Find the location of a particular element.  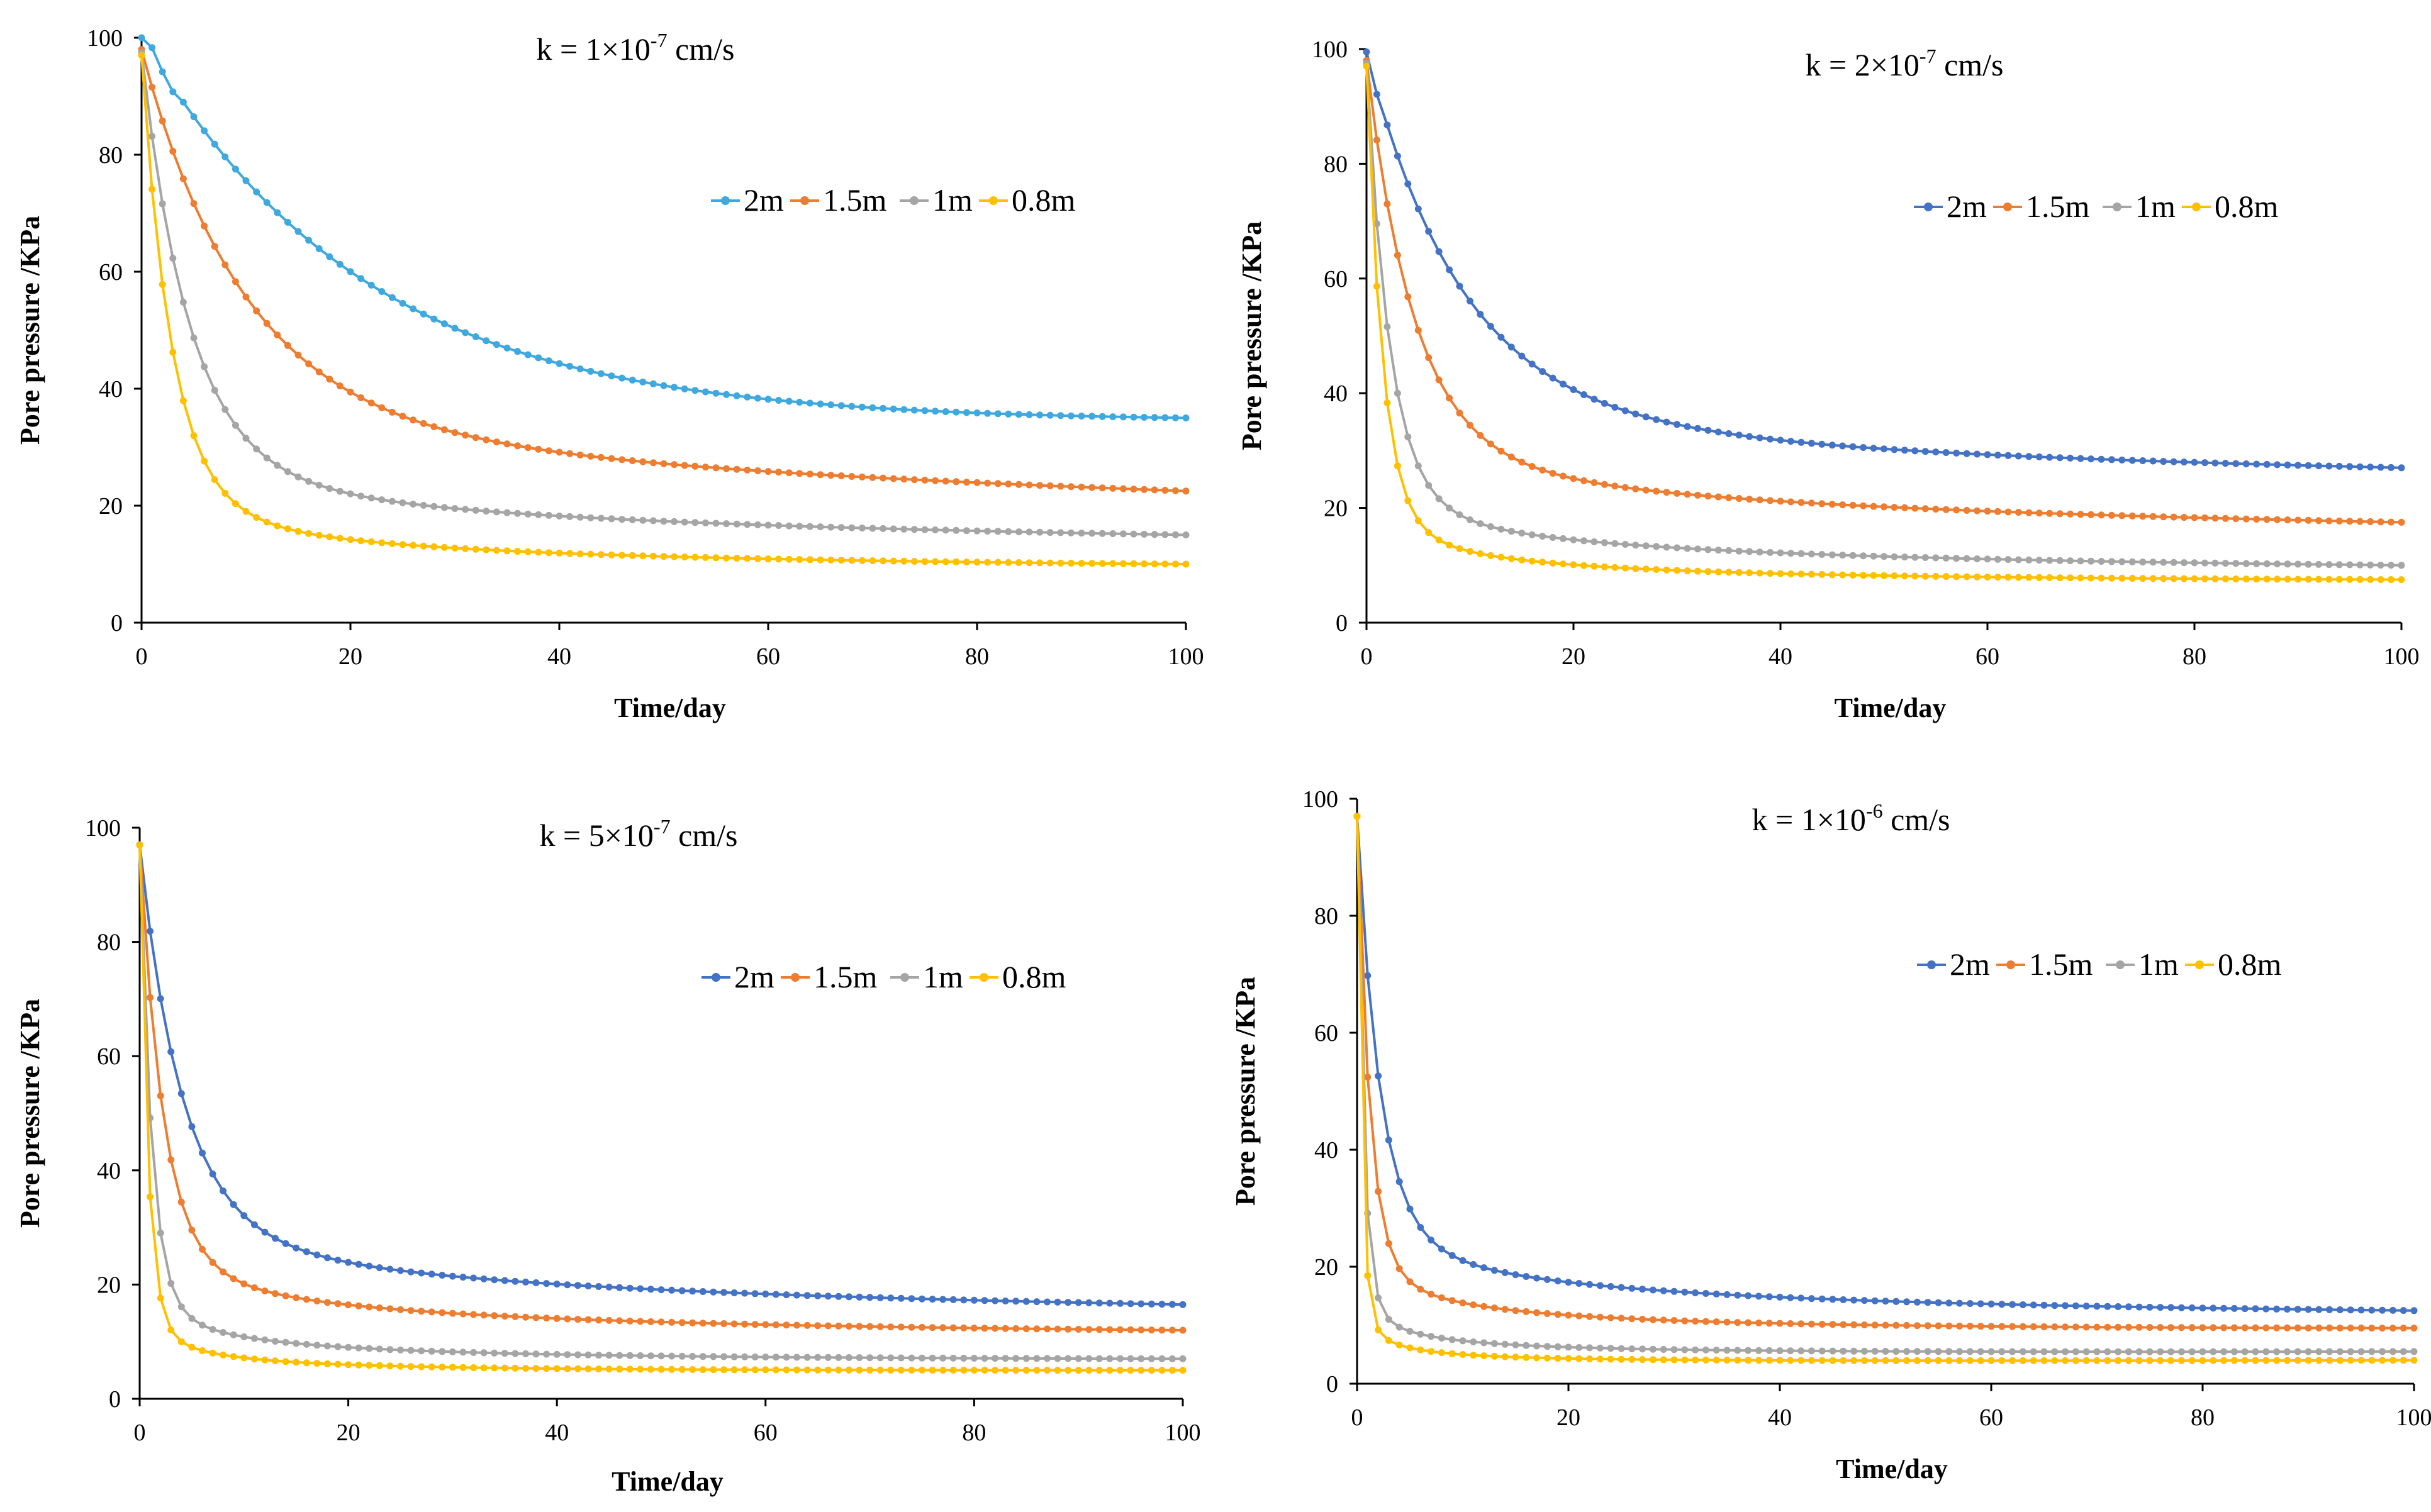

y-tick-label: 40 is located at coordinates (109, 1171).